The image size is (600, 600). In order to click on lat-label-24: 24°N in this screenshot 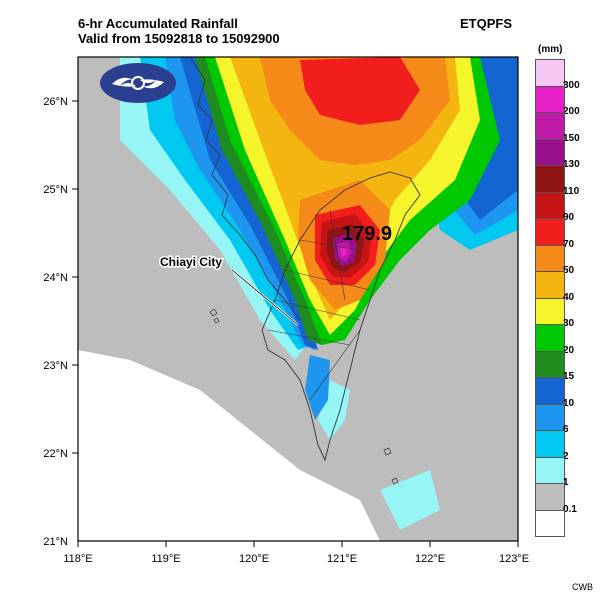, I will do `click(55, 278)`.